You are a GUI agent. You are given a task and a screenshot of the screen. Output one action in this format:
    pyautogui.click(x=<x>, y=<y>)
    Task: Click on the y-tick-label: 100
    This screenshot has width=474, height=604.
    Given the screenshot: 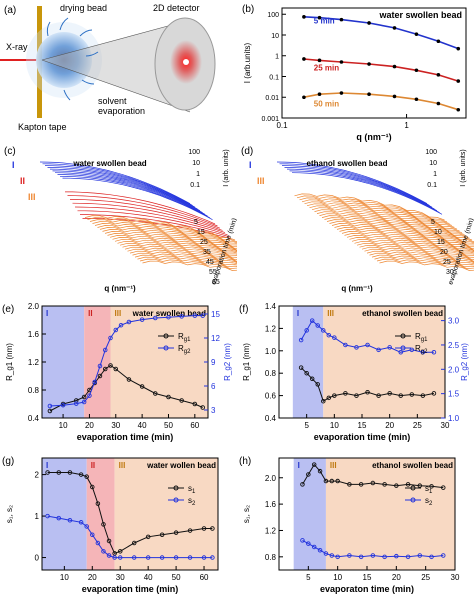 What is the action you would take?
    pyautogui.click(x=273, y=15)
    